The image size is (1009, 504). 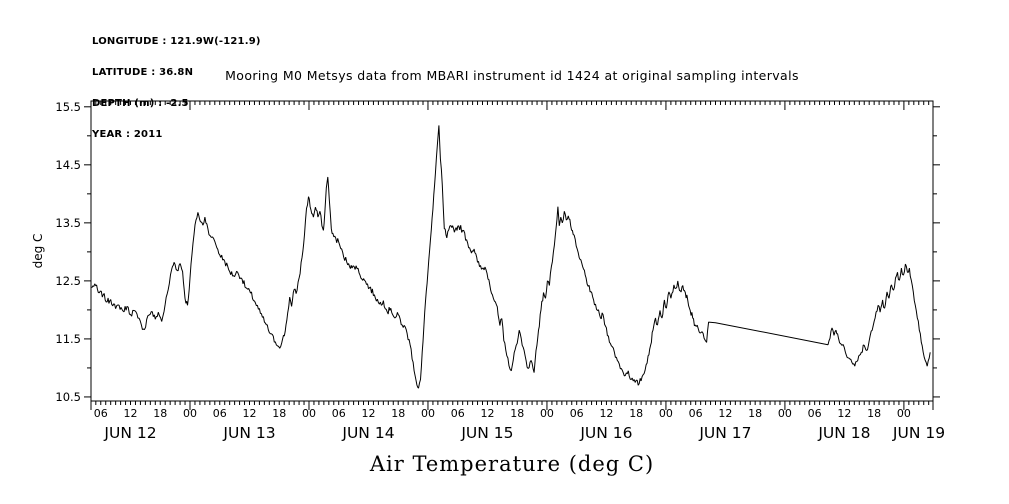 I want to click on x-axis-day-label: JUN 18, so click(x=843, y=433).